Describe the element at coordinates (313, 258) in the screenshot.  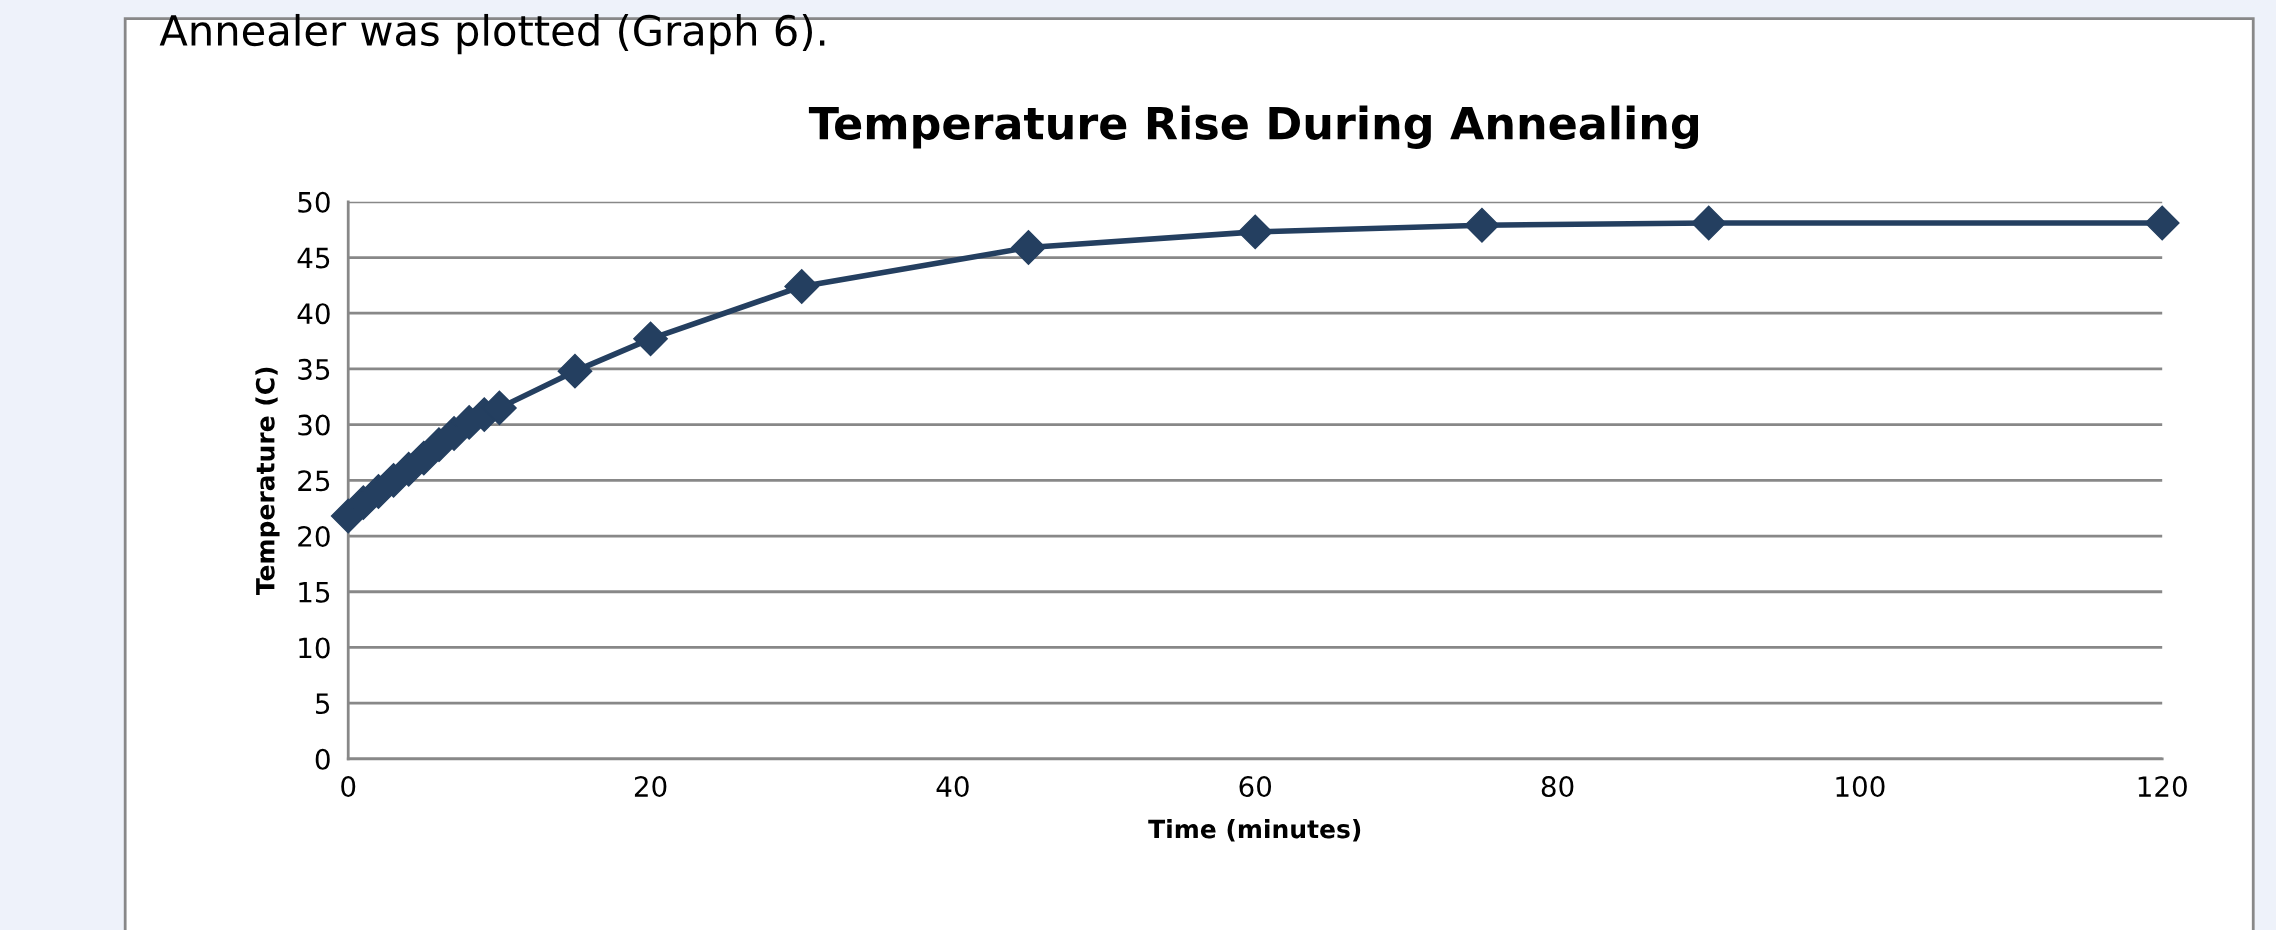
I see `y-tick-label: 45` at that location.